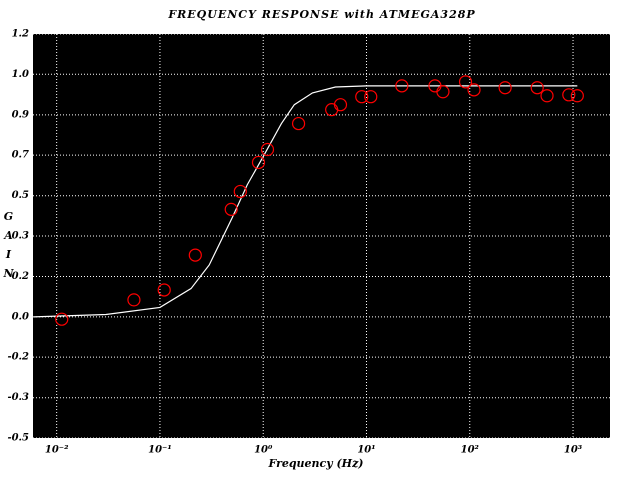 This screenshot has width=640, height=480. Describe the element at coordinates (160, 450) in the screenshot. I see `x-tick-label: 10⁻¹` at that location.